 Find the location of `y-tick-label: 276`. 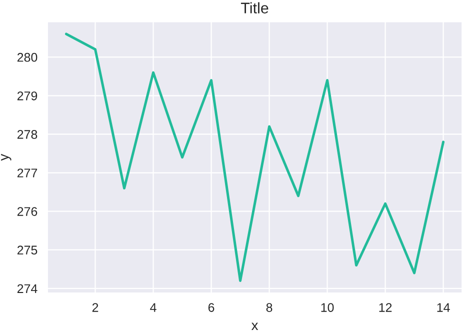

y-tick-label: 276 is located at coordinates (27, 211).